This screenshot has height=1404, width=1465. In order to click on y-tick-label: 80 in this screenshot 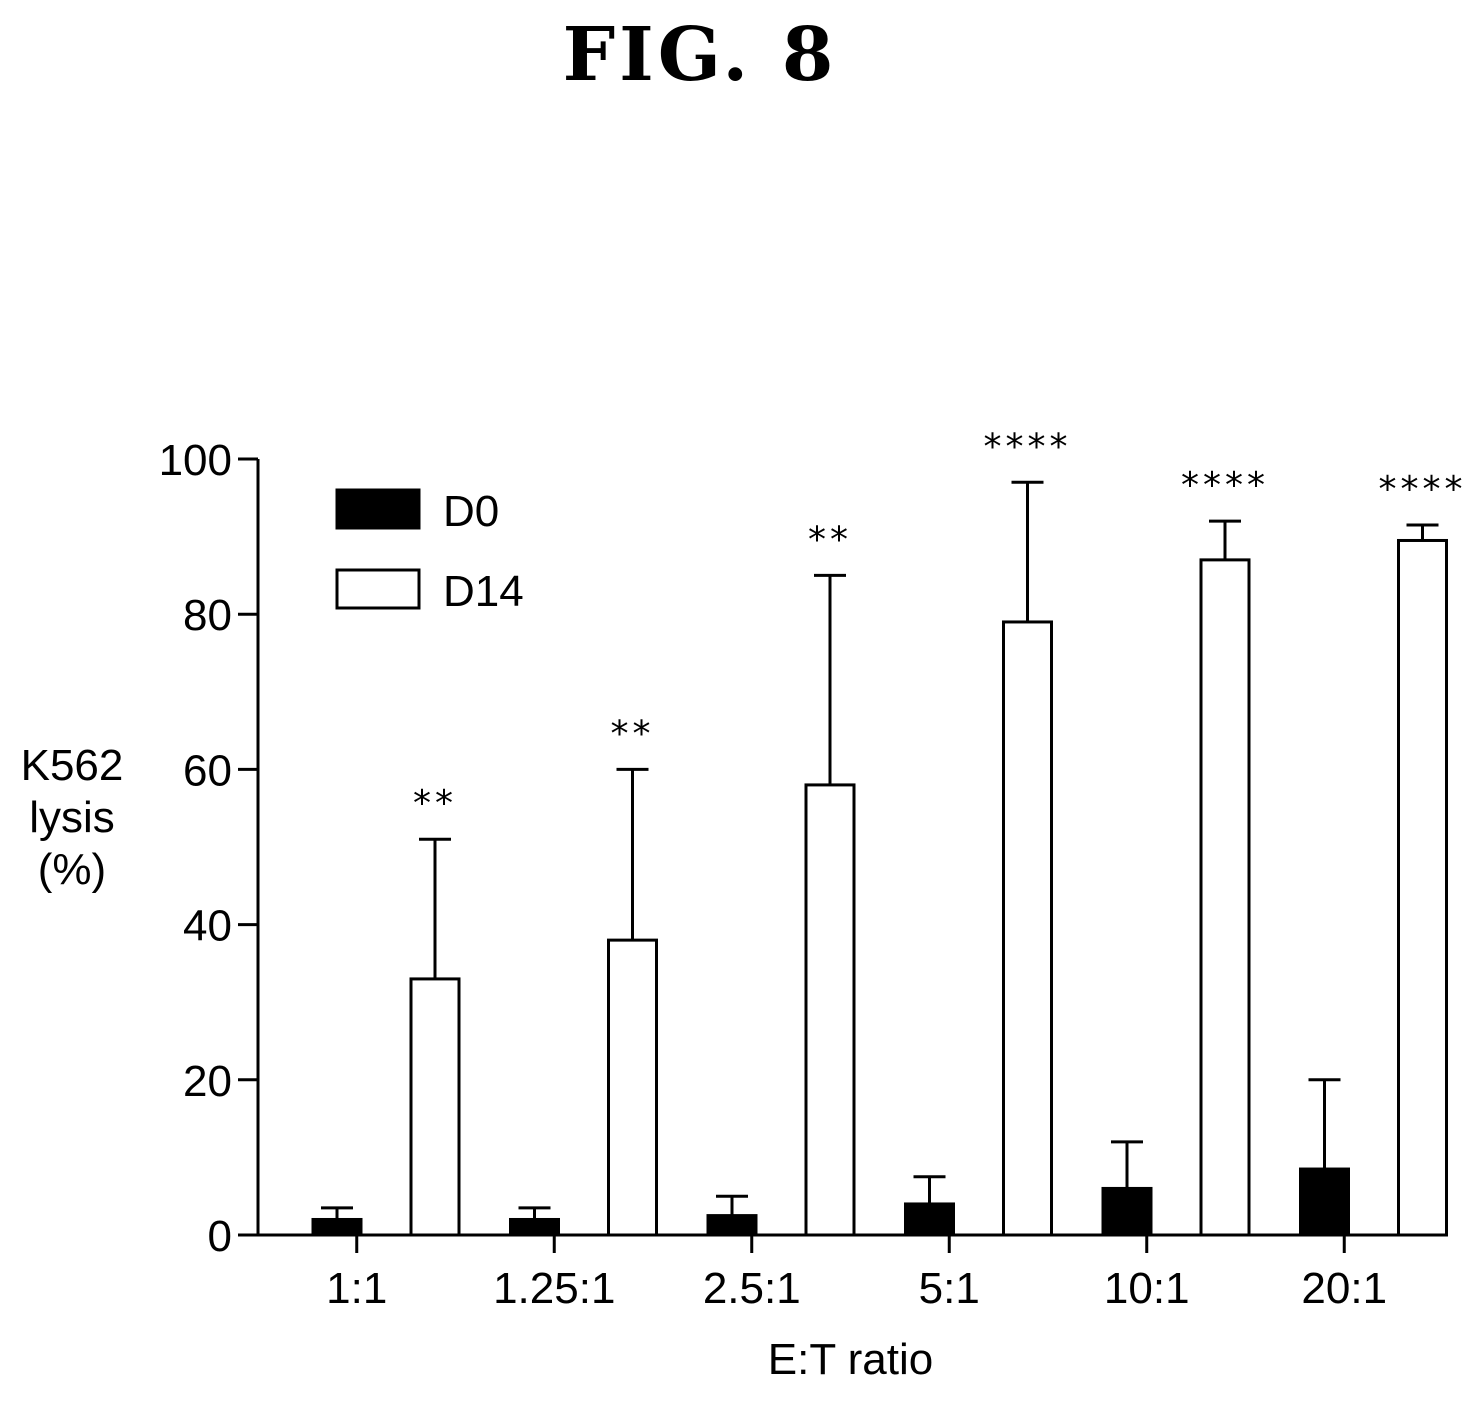, I will do `click(207, 615)`.